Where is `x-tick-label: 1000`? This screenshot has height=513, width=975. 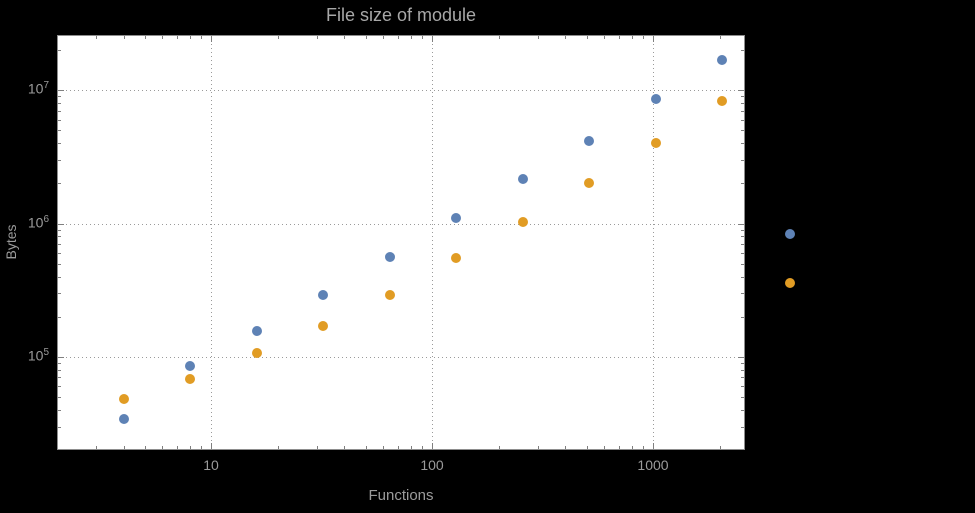
x-tick-label: 1000 is located at coordinates (653, 465).